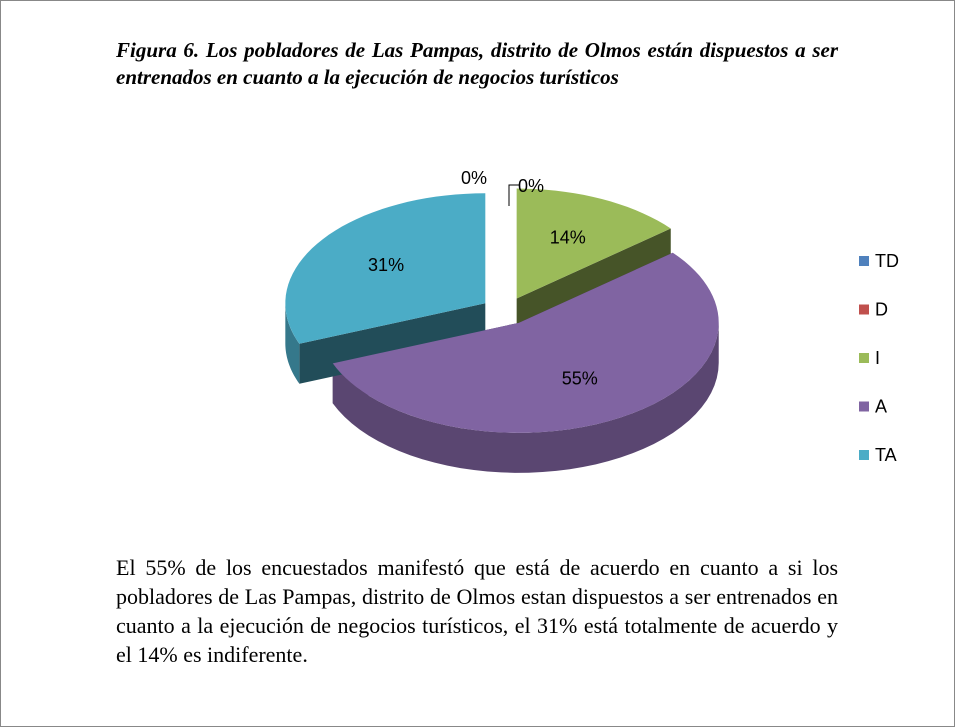 The image size is (955, 727). Describe the element at coordinates (887, 261) in the screenshot. I see `legend-label: TD` at that location.